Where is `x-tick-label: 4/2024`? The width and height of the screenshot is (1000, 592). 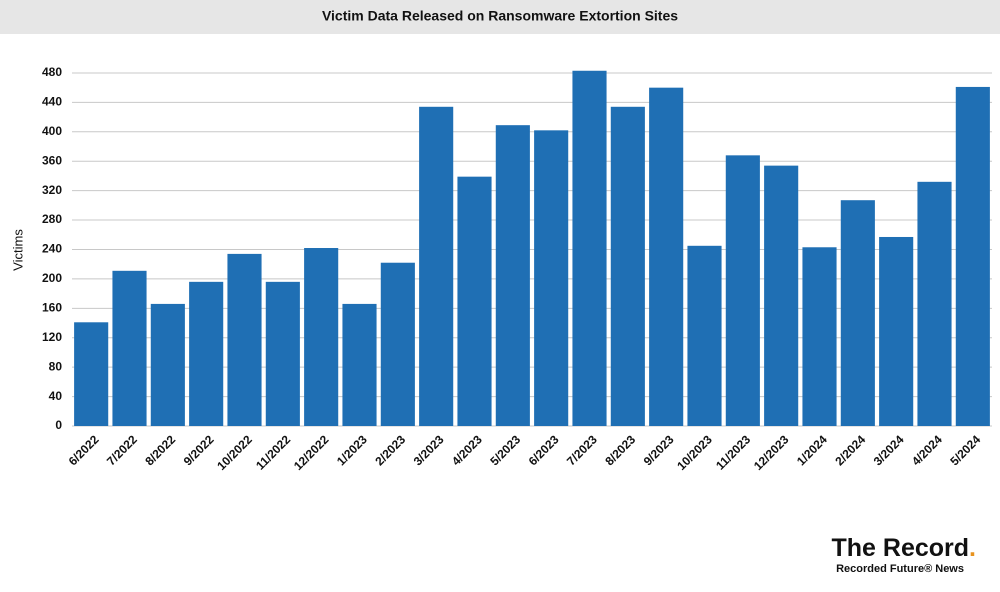
x-tick-label: 4/2024 is located at coordinates (927, 450).